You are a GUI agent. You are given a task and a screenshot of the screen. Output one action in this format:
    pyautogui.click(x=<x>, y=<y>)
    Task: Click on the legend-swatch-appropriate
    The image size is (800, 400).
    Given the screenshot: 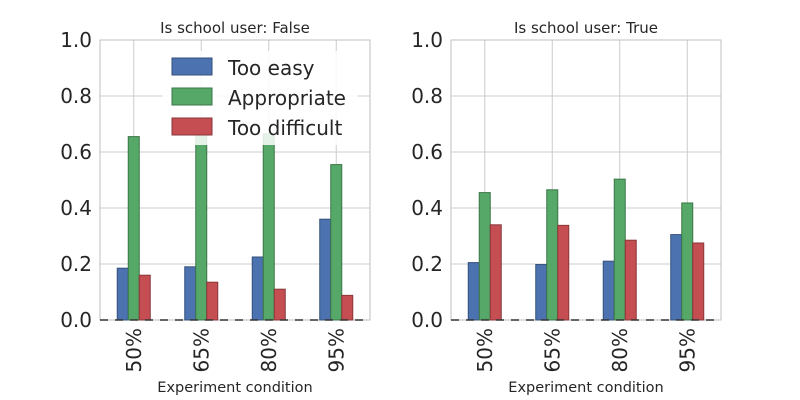 What is the action you would take?
    pyautogui.click(x=192, y=96)
    